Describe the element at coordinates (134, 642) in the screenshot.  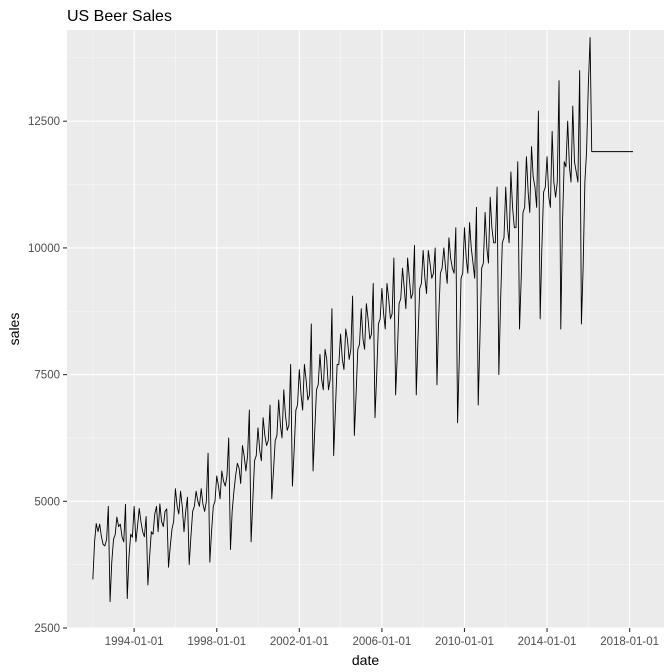
I see `x-tick-label: 1994-01-01` at that location.